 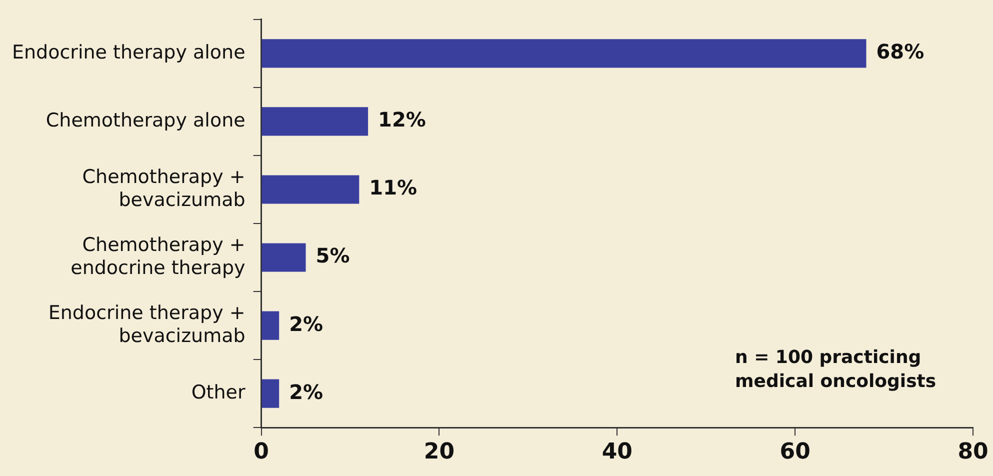 I want to click on x-tick-label: 20, so click(x=439, y=452).